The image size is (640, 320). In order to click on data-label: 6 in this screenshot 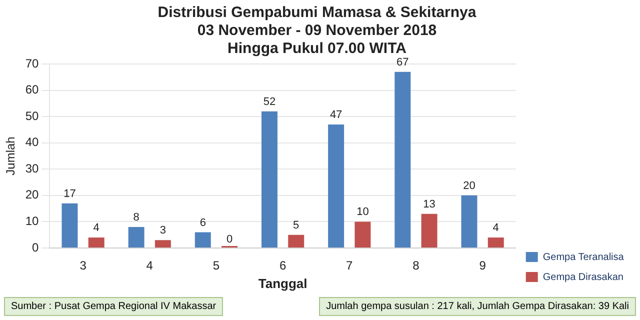, I will do `click(203, 222)`.